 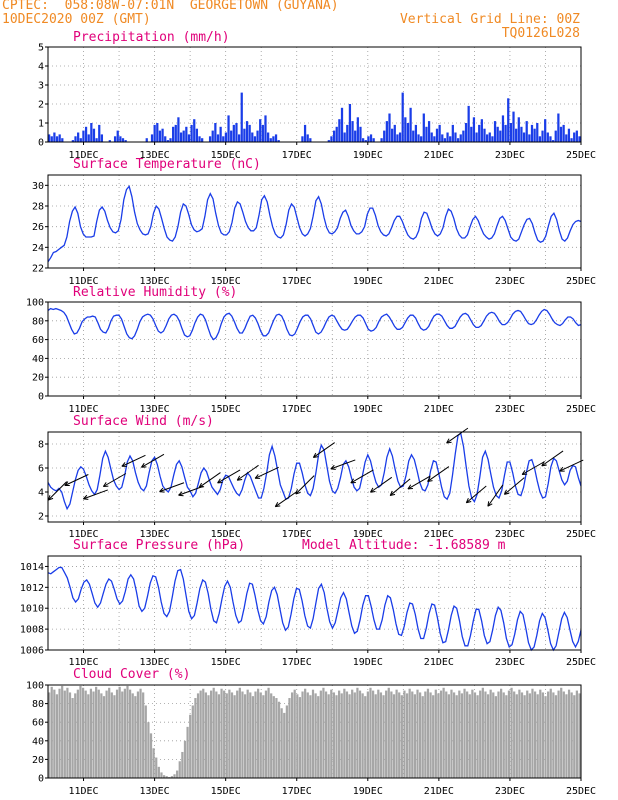 I want to click on temperature-xtick-label: 25DEC, so click(x=581, y=281).